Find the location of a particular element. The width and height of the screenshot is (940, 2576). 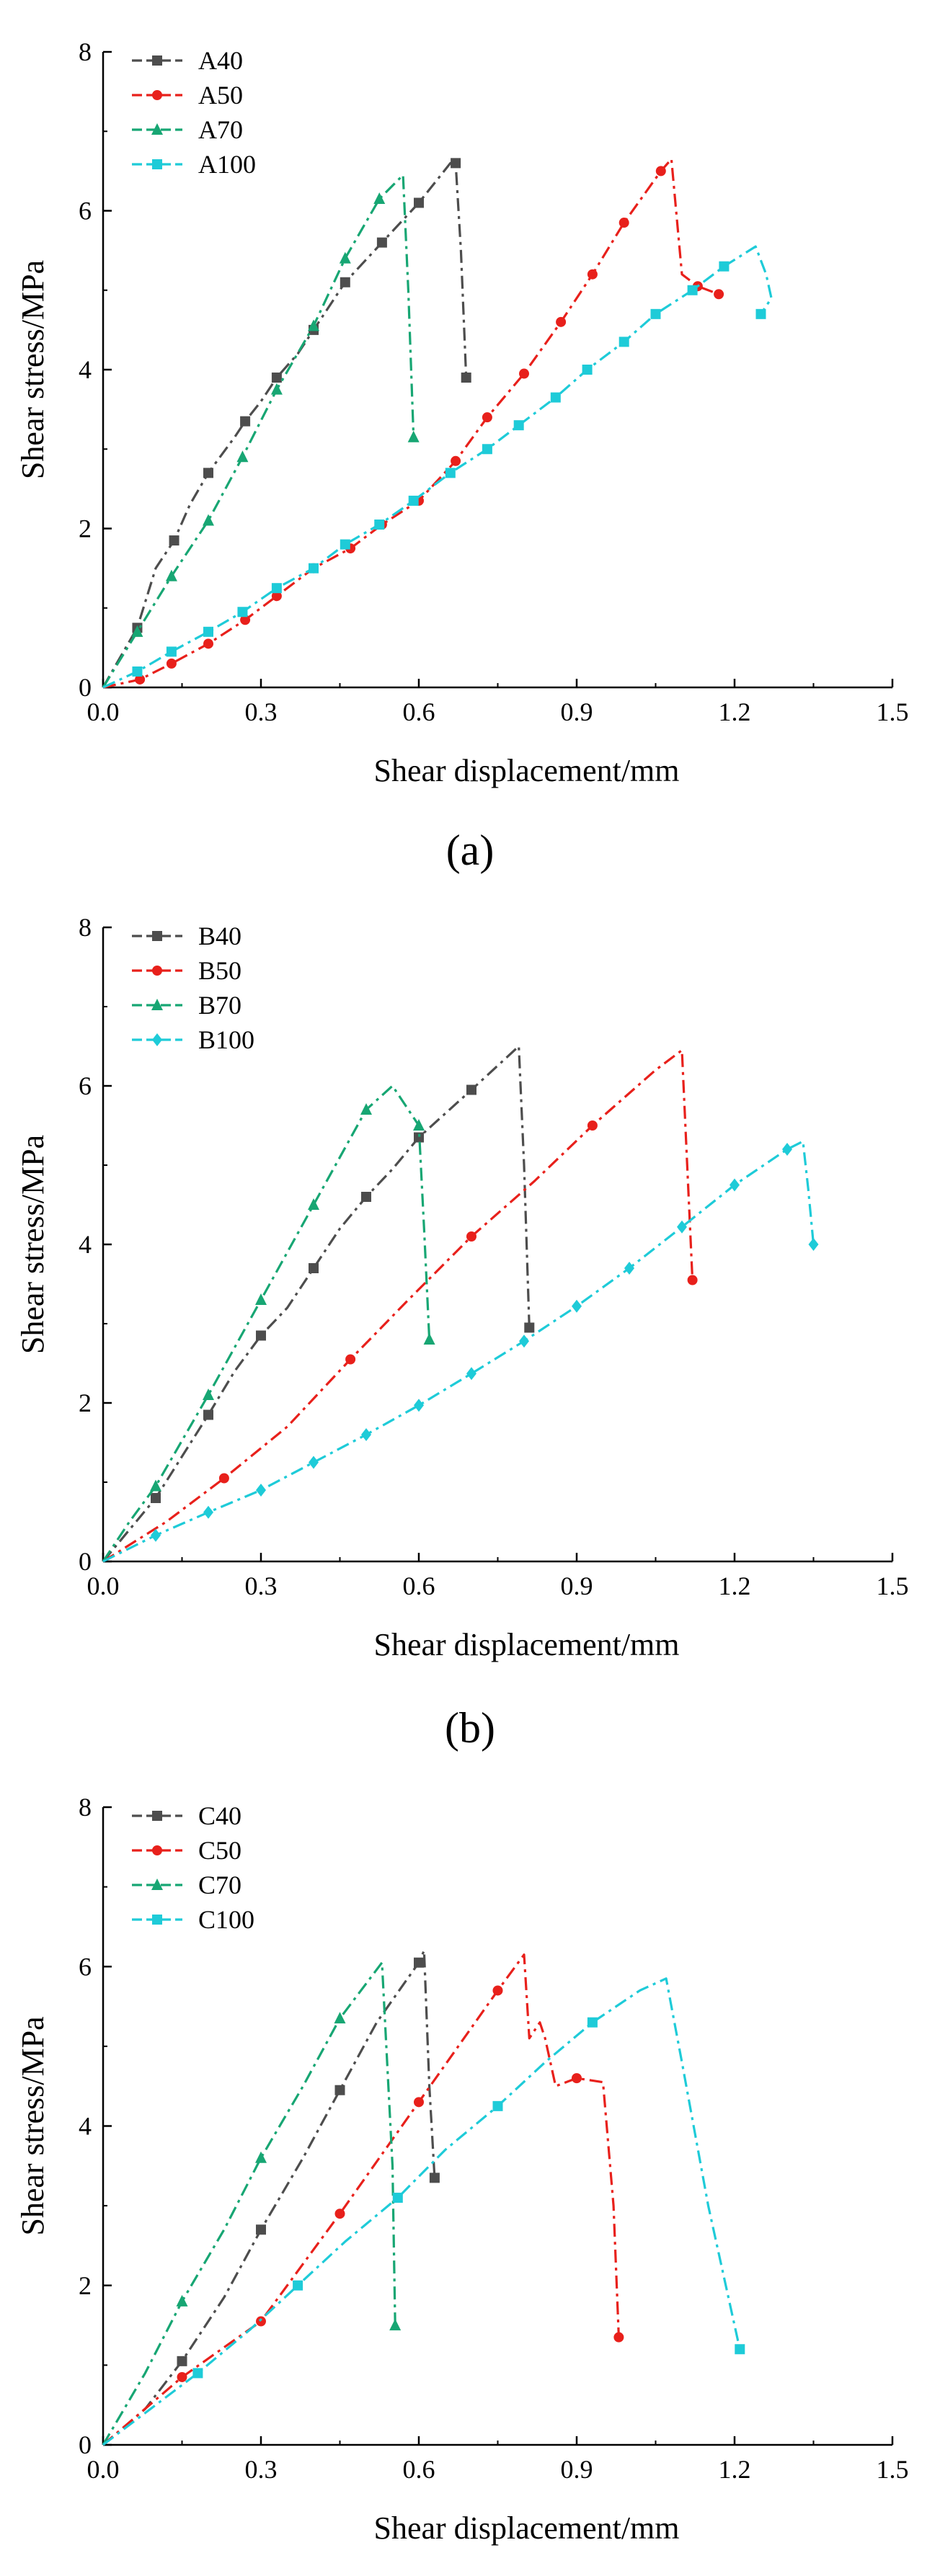

series-line-A70 is located at coordinates (258, 431).